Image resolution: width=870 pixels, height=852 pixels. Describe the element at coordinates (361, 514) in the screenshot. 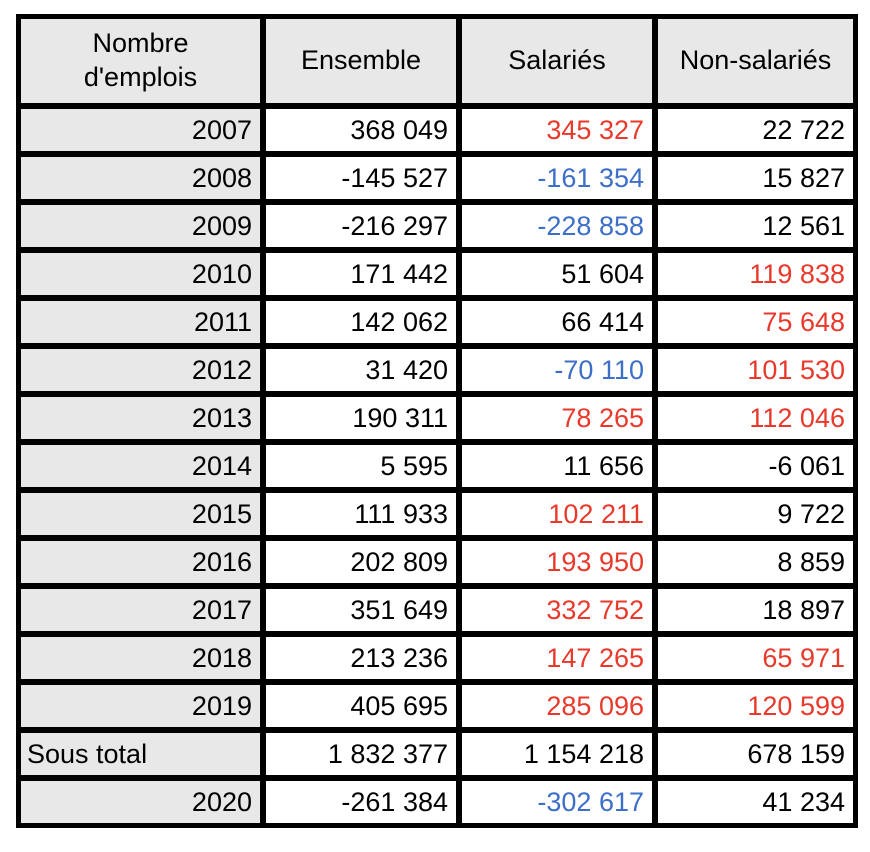

I see `value-cell: 111 933` at that location.